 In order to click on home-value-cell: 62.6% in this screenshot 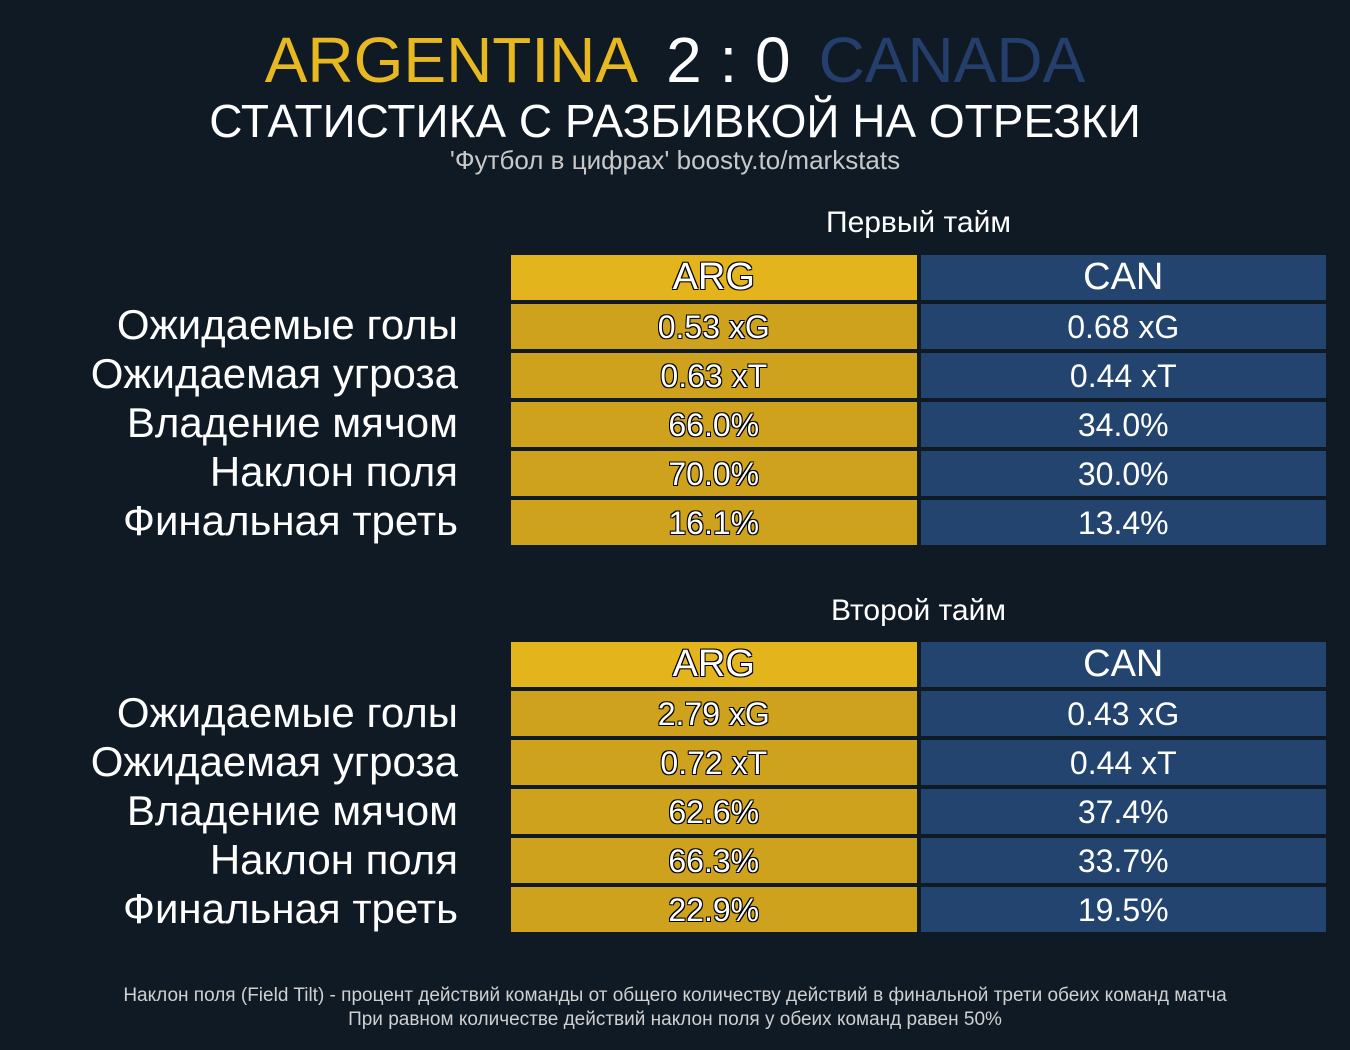, I will do `click(714, 811)`.